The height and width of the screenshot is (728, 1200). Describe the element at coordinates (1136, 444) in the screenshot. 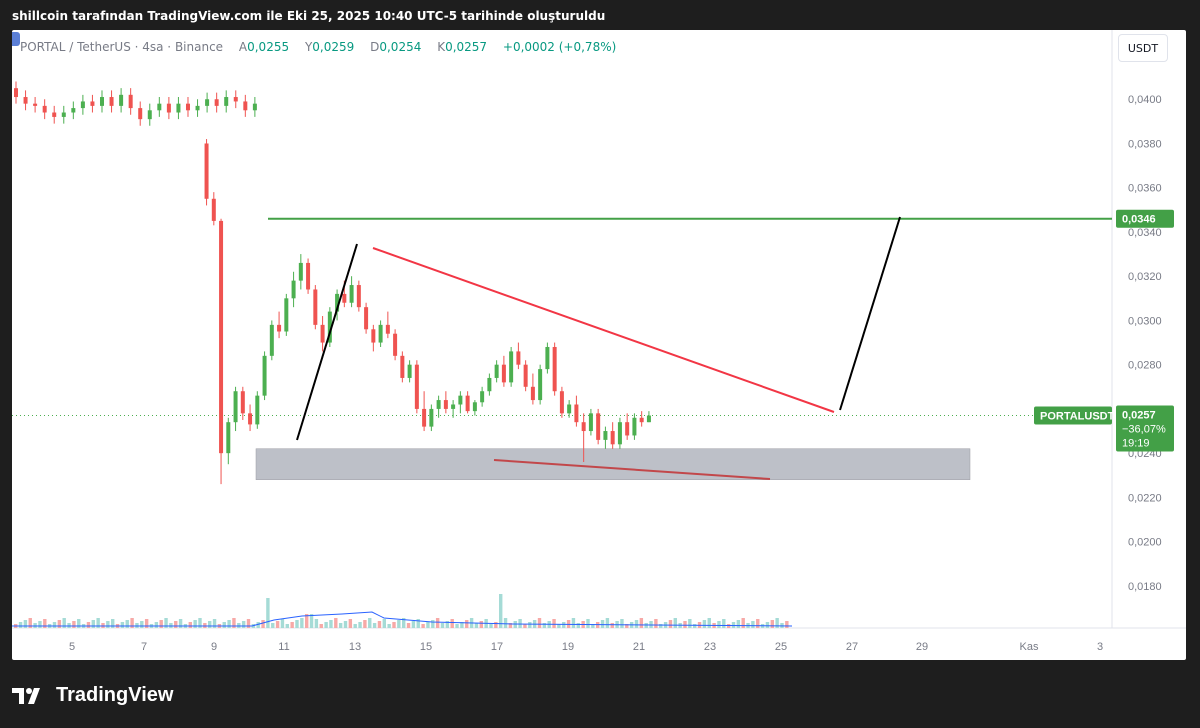

I see `countdown-label: 19:19` at that location.